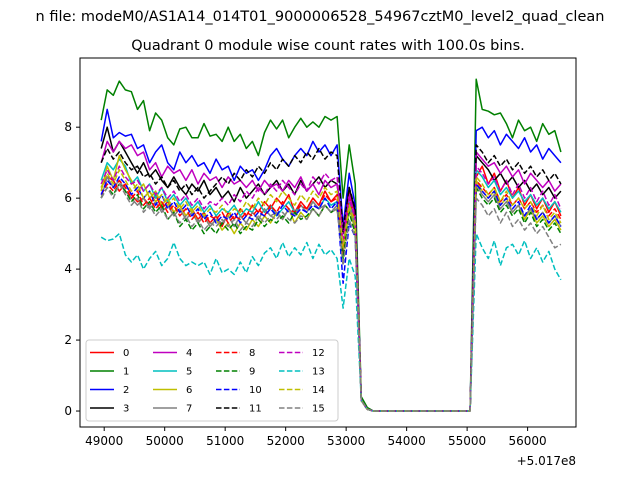 The image size is (640, 480). I want to click on legend-box, so click(212, 380).